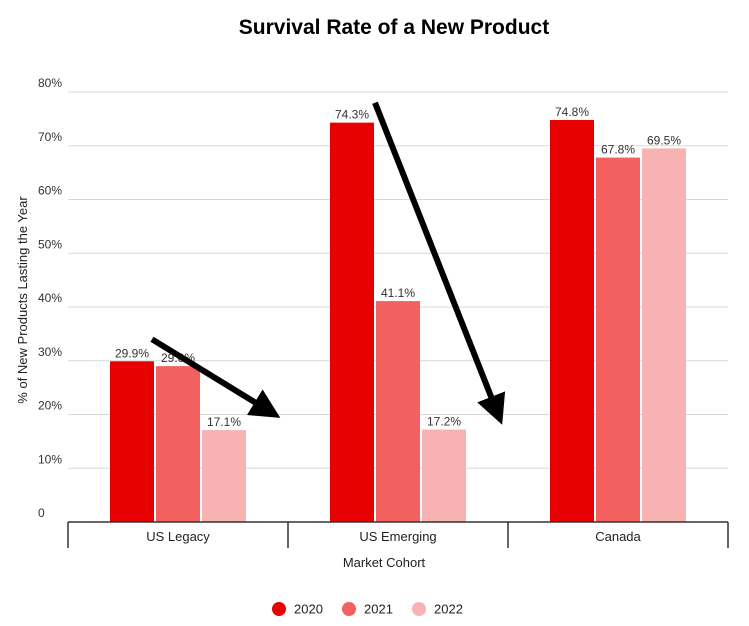 This screenshot has width=749, height=626. What do you see at coordinates (224, 422) in the screenshot?
I see `data-label: 17.1%` at bounding box center [224, 422].